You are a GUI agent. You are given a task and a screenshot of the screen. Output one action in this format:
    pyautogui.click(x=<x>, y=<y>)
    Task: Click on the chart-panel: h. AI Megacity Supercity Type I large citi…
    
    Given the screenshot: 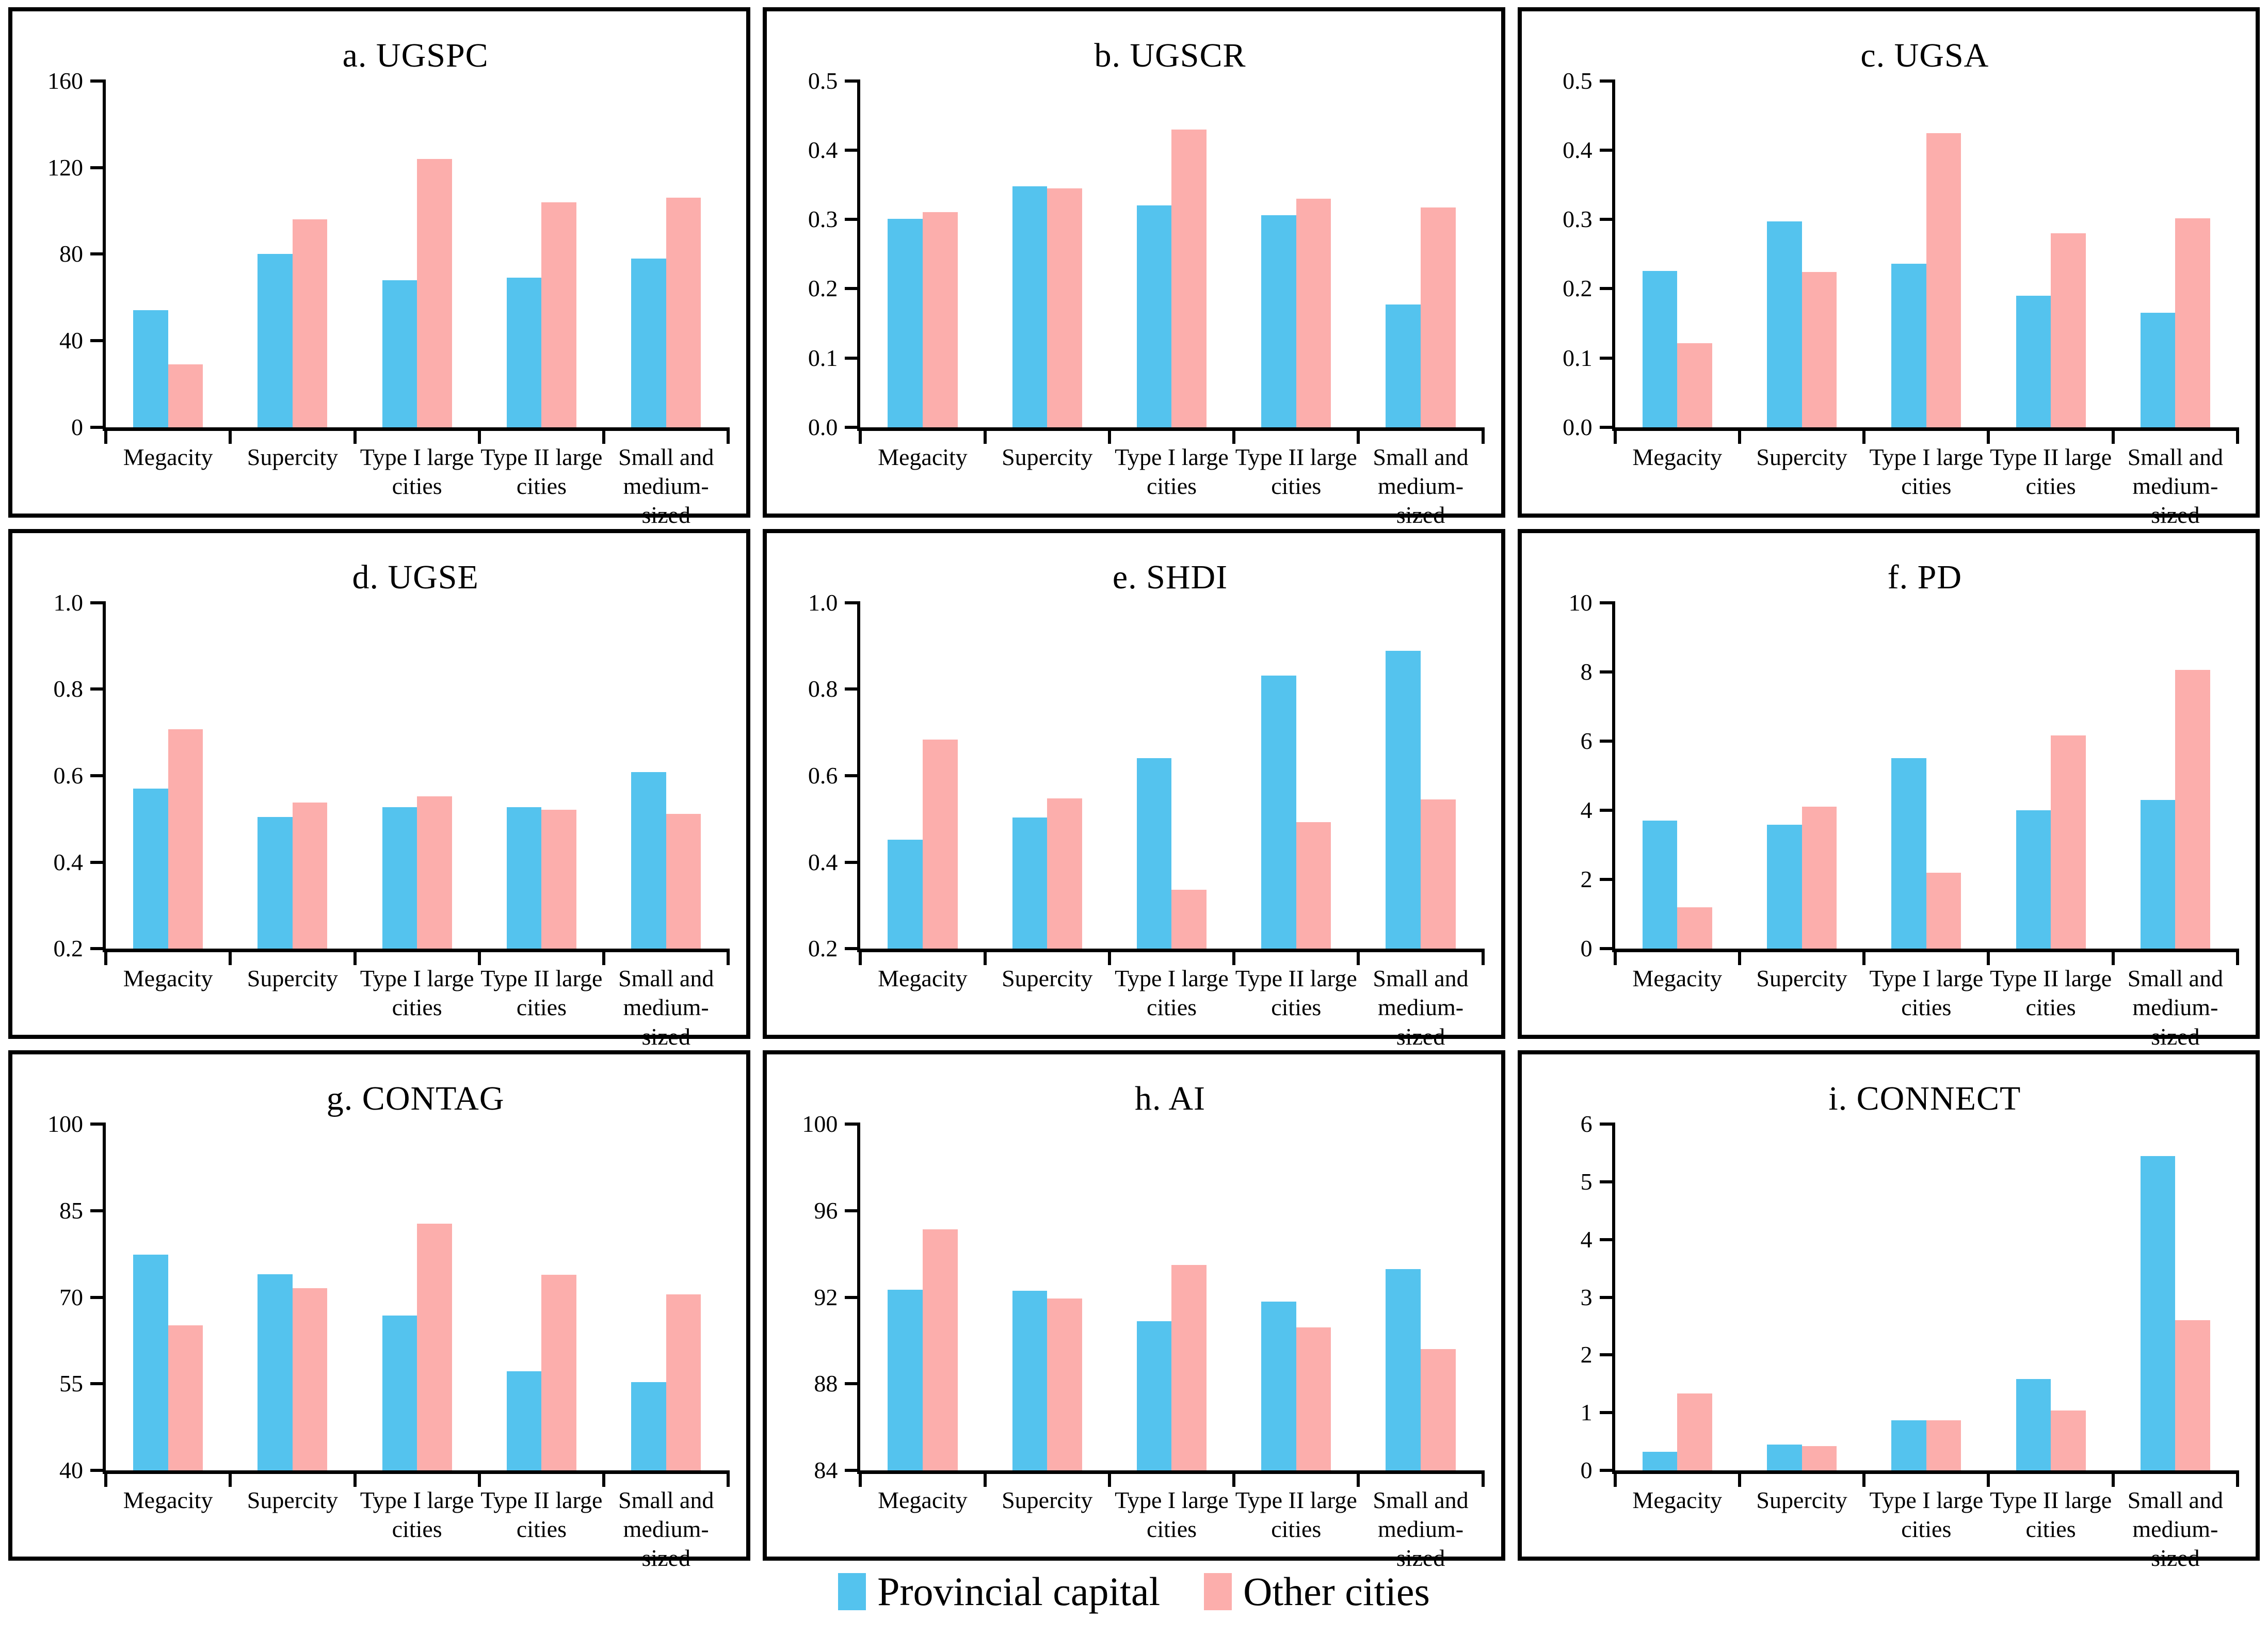 What is the action you would take?
    pyautogui.click(x=1134, y=1310)
    